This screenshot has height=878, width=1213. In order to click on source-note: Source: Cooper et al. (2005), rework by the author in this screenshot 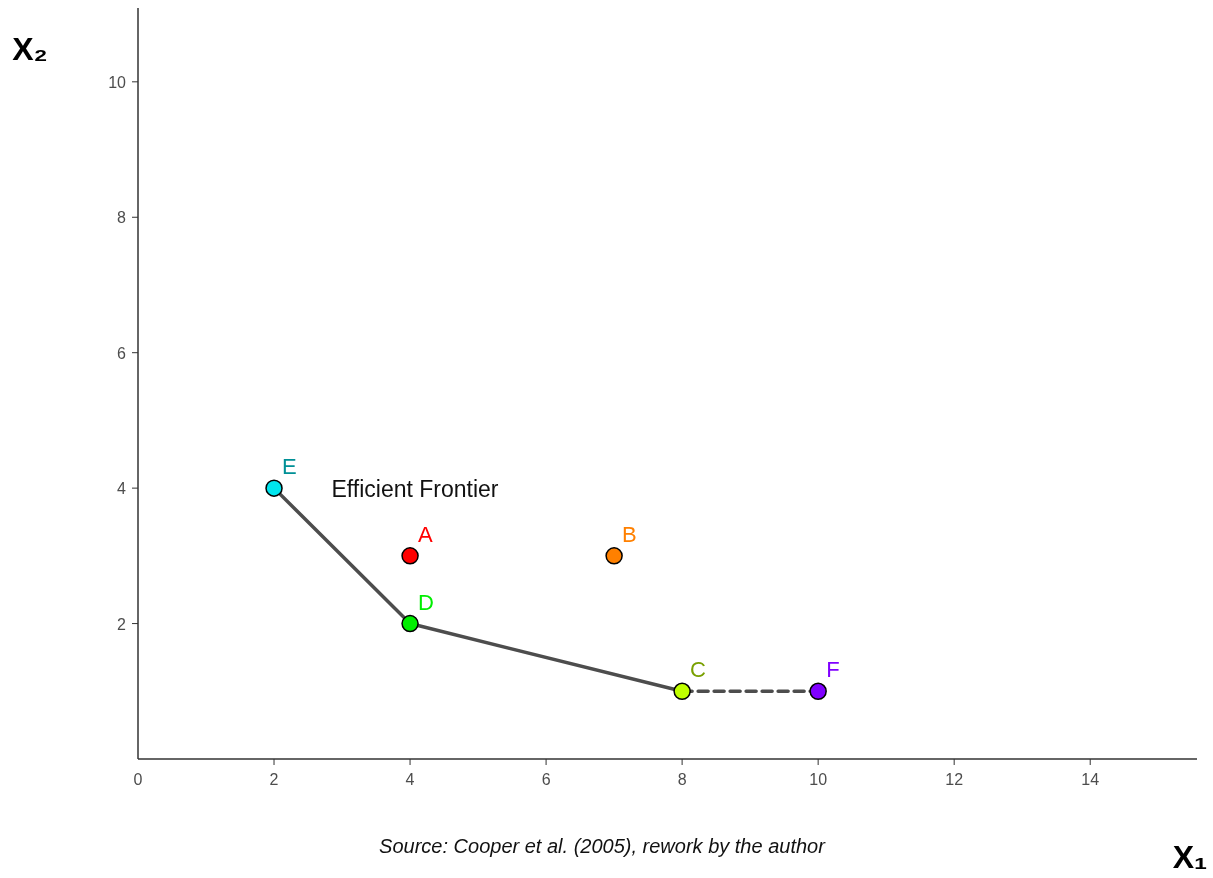, I will do `click(603, 846)`.